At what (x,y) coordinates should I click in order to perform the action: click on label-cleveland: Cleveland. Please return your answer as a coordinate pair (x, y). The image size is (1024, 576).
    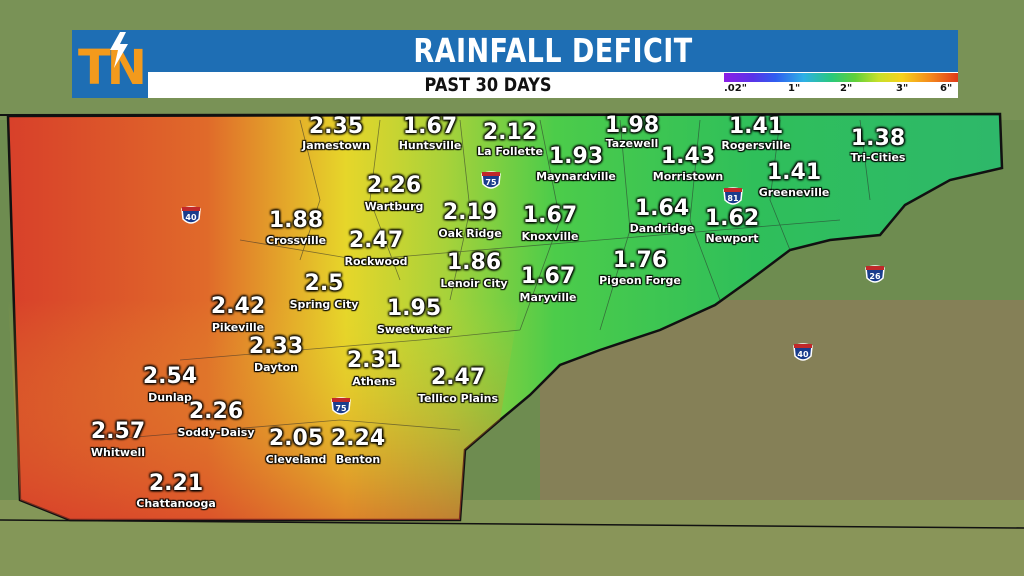
    Looking at the image, I should click on (296, 459).